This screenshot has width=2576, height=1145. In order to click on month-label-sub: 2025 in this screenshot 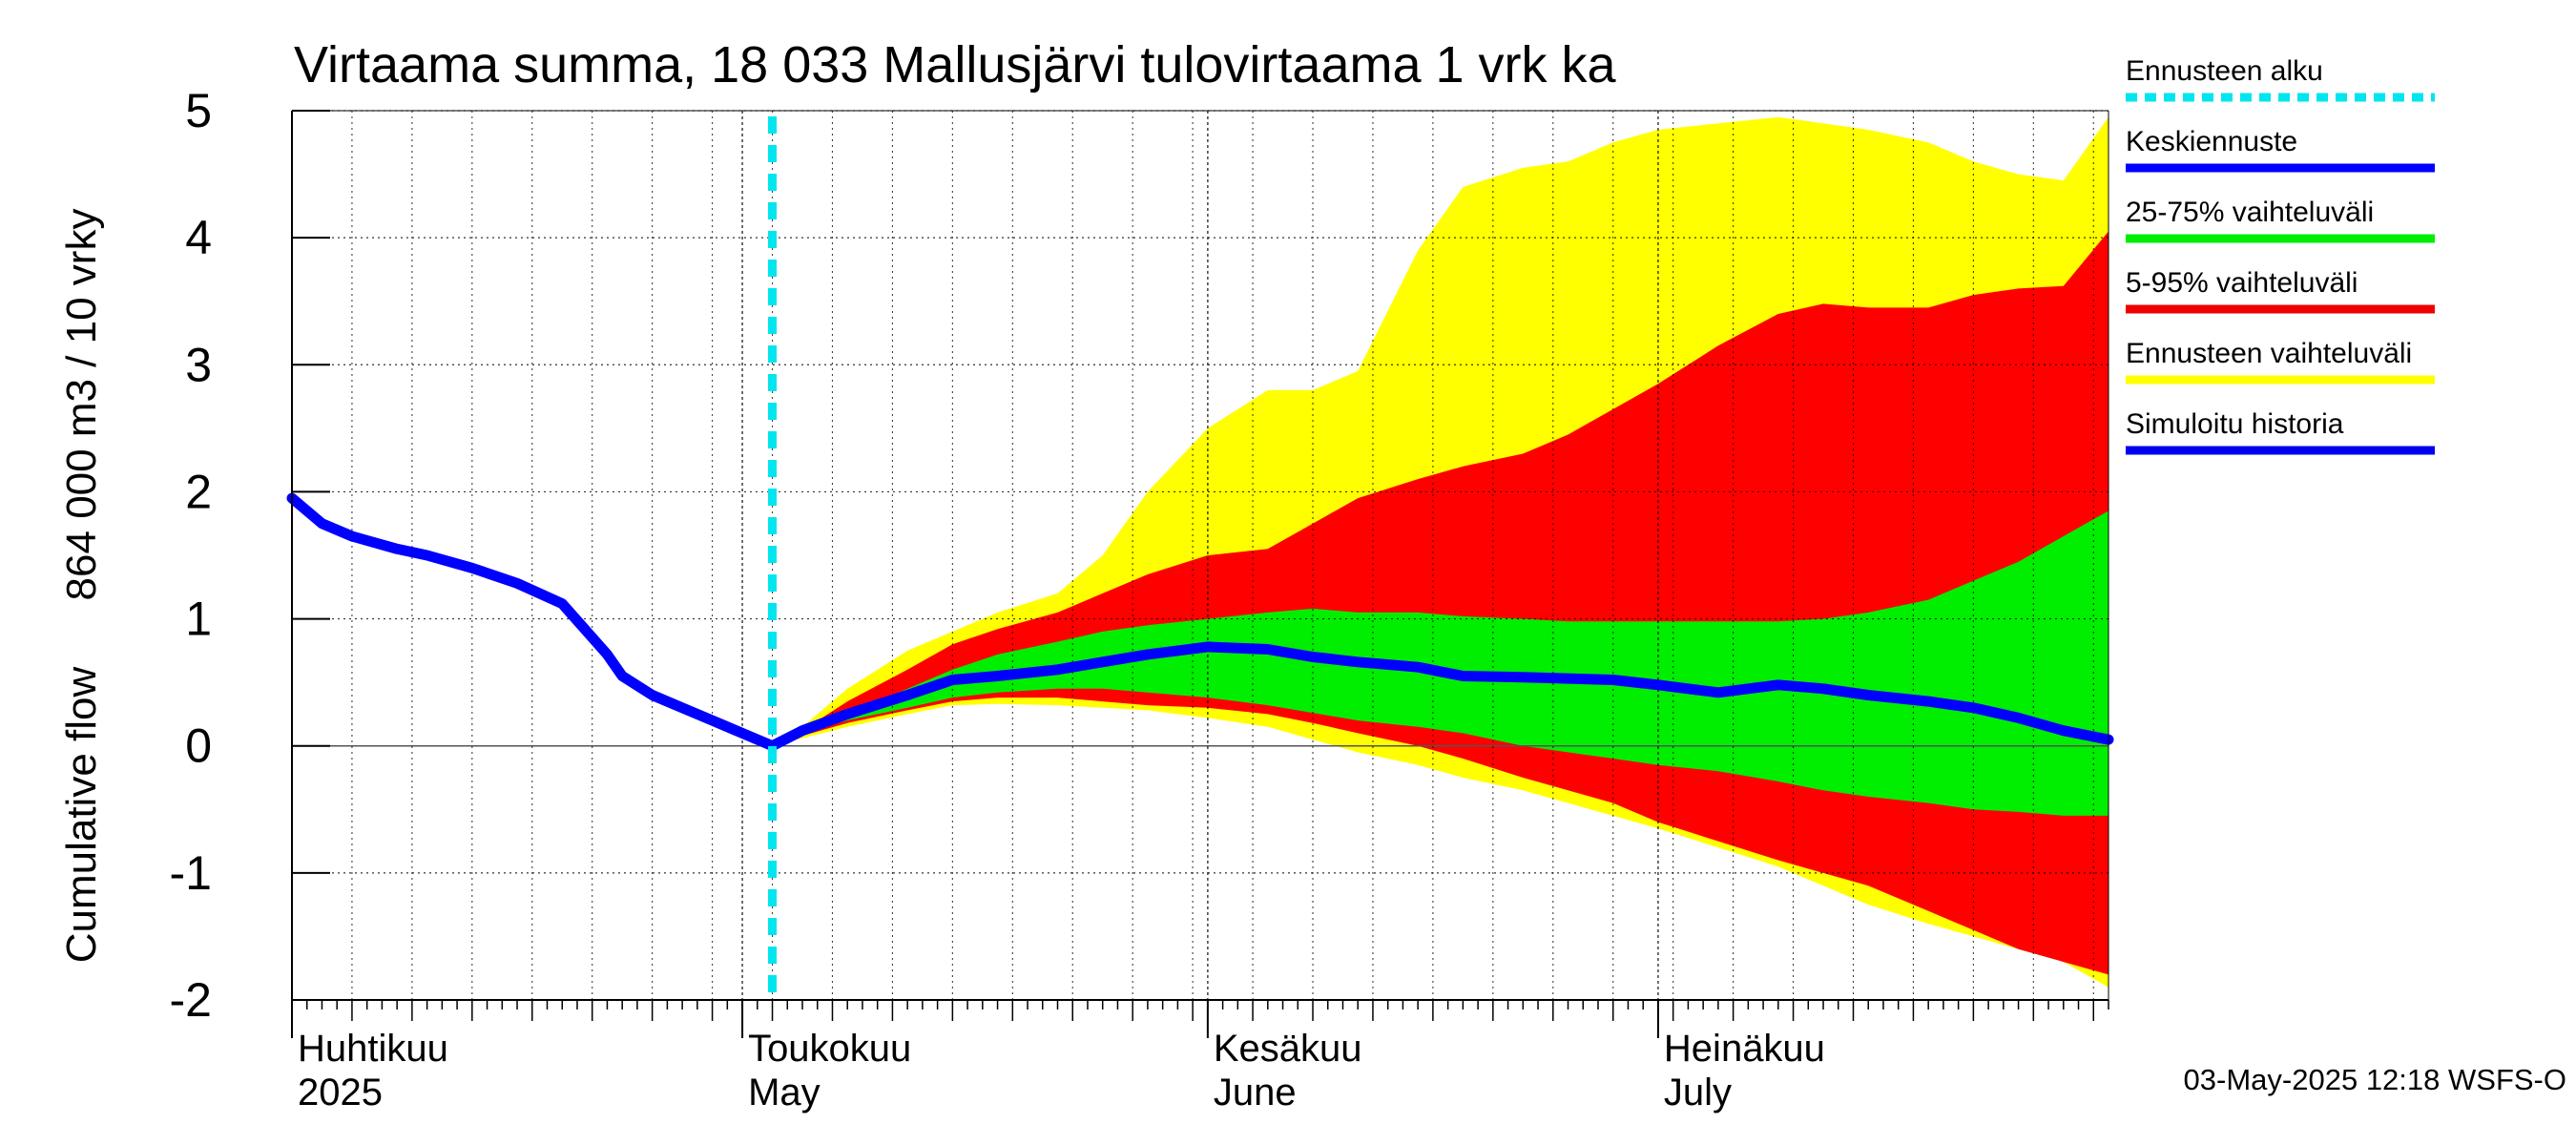, I will do `click(340, 1093)`.